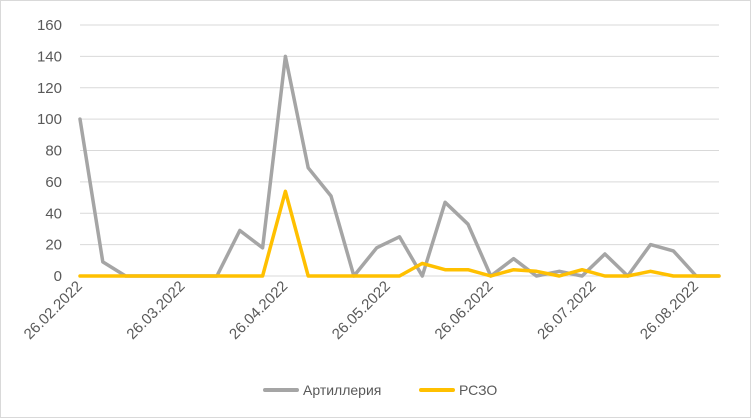 The image size is (751, 418). I want to click on legend-item: РСЗО, so click(458, 390).